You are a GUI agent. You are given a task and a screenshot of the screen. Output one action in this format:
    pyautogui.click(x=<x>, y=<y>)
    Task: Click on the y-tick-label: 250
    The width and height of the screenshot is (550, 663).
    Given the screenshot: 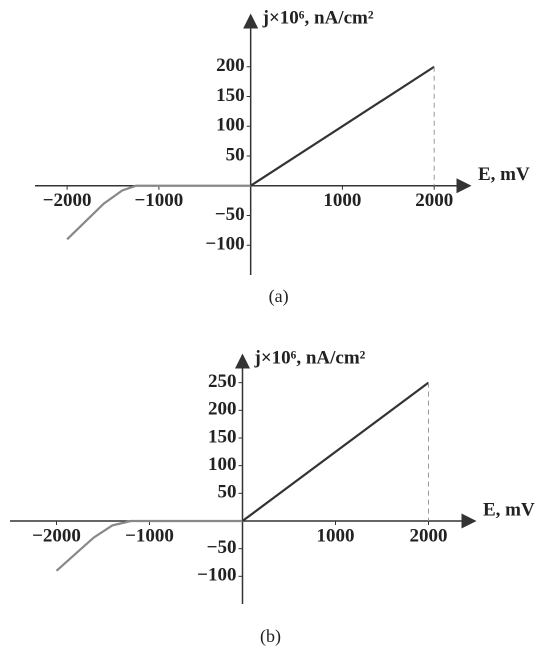 What is the action you would take?
    pyautogui.click(x=222, y=381)
    